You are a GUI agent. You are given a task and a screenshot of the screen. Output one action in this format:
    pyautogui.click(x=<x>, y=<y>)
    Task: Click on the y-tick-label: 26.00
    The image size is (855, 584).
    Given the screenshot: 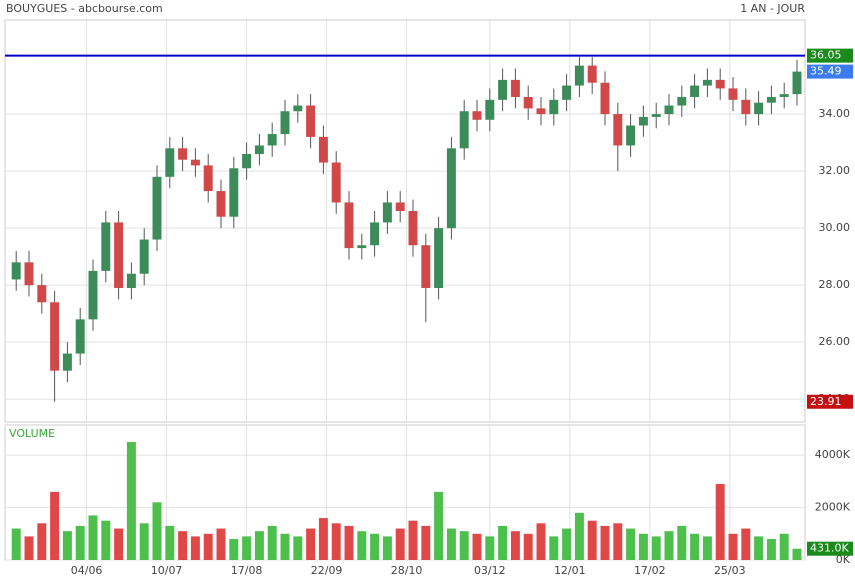 What is the action you would take?
    pyautogui.click(x=835, y=341)
    